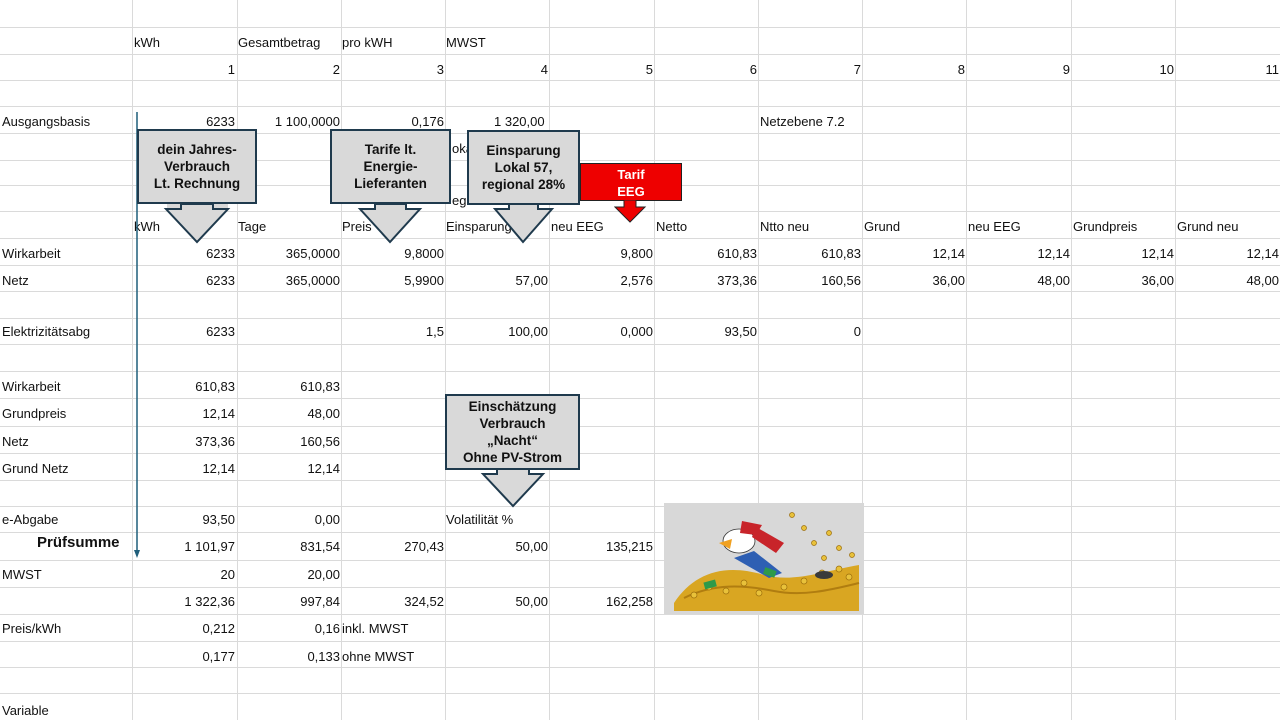  What do you see at coordinates (336, 69) in the screenshot?
I see `col-number: 2` at bounding box center [336, 69].